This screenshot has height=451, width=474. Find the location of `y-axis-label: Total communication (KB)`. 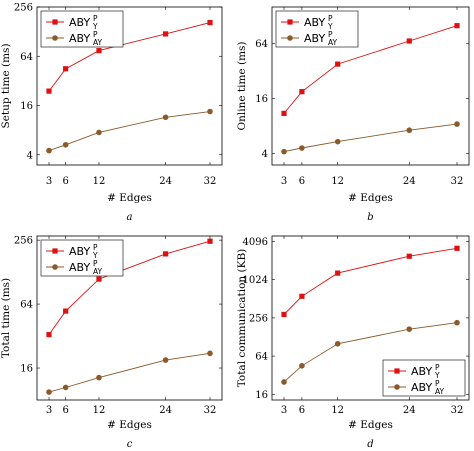

y-axis-label: Total communication (KB) is located at coordinates (242, 318).